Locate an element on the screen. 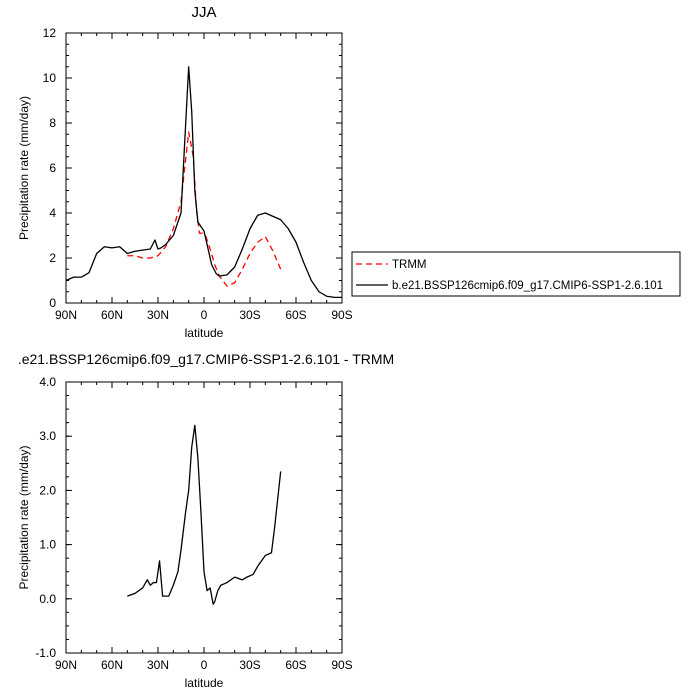 The height and width of the screenshot is (700, 700). top-x-tick-label: 90S is located at coordinates (341, 315).